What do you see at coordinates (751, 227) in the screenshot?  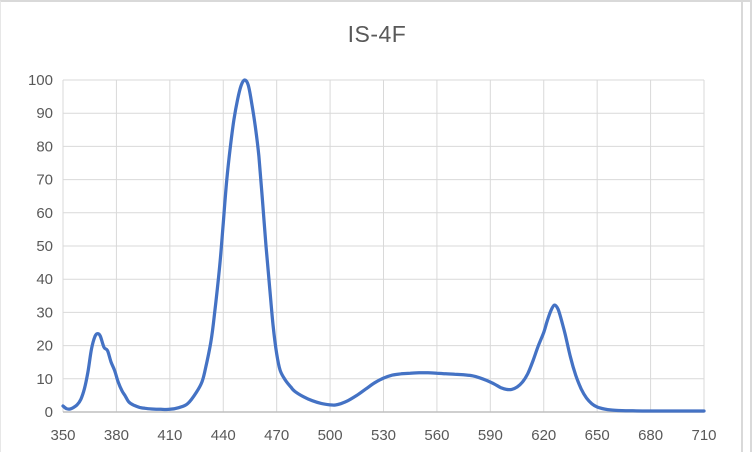 I see `window-right-edge` at bounding box center [751, 227].